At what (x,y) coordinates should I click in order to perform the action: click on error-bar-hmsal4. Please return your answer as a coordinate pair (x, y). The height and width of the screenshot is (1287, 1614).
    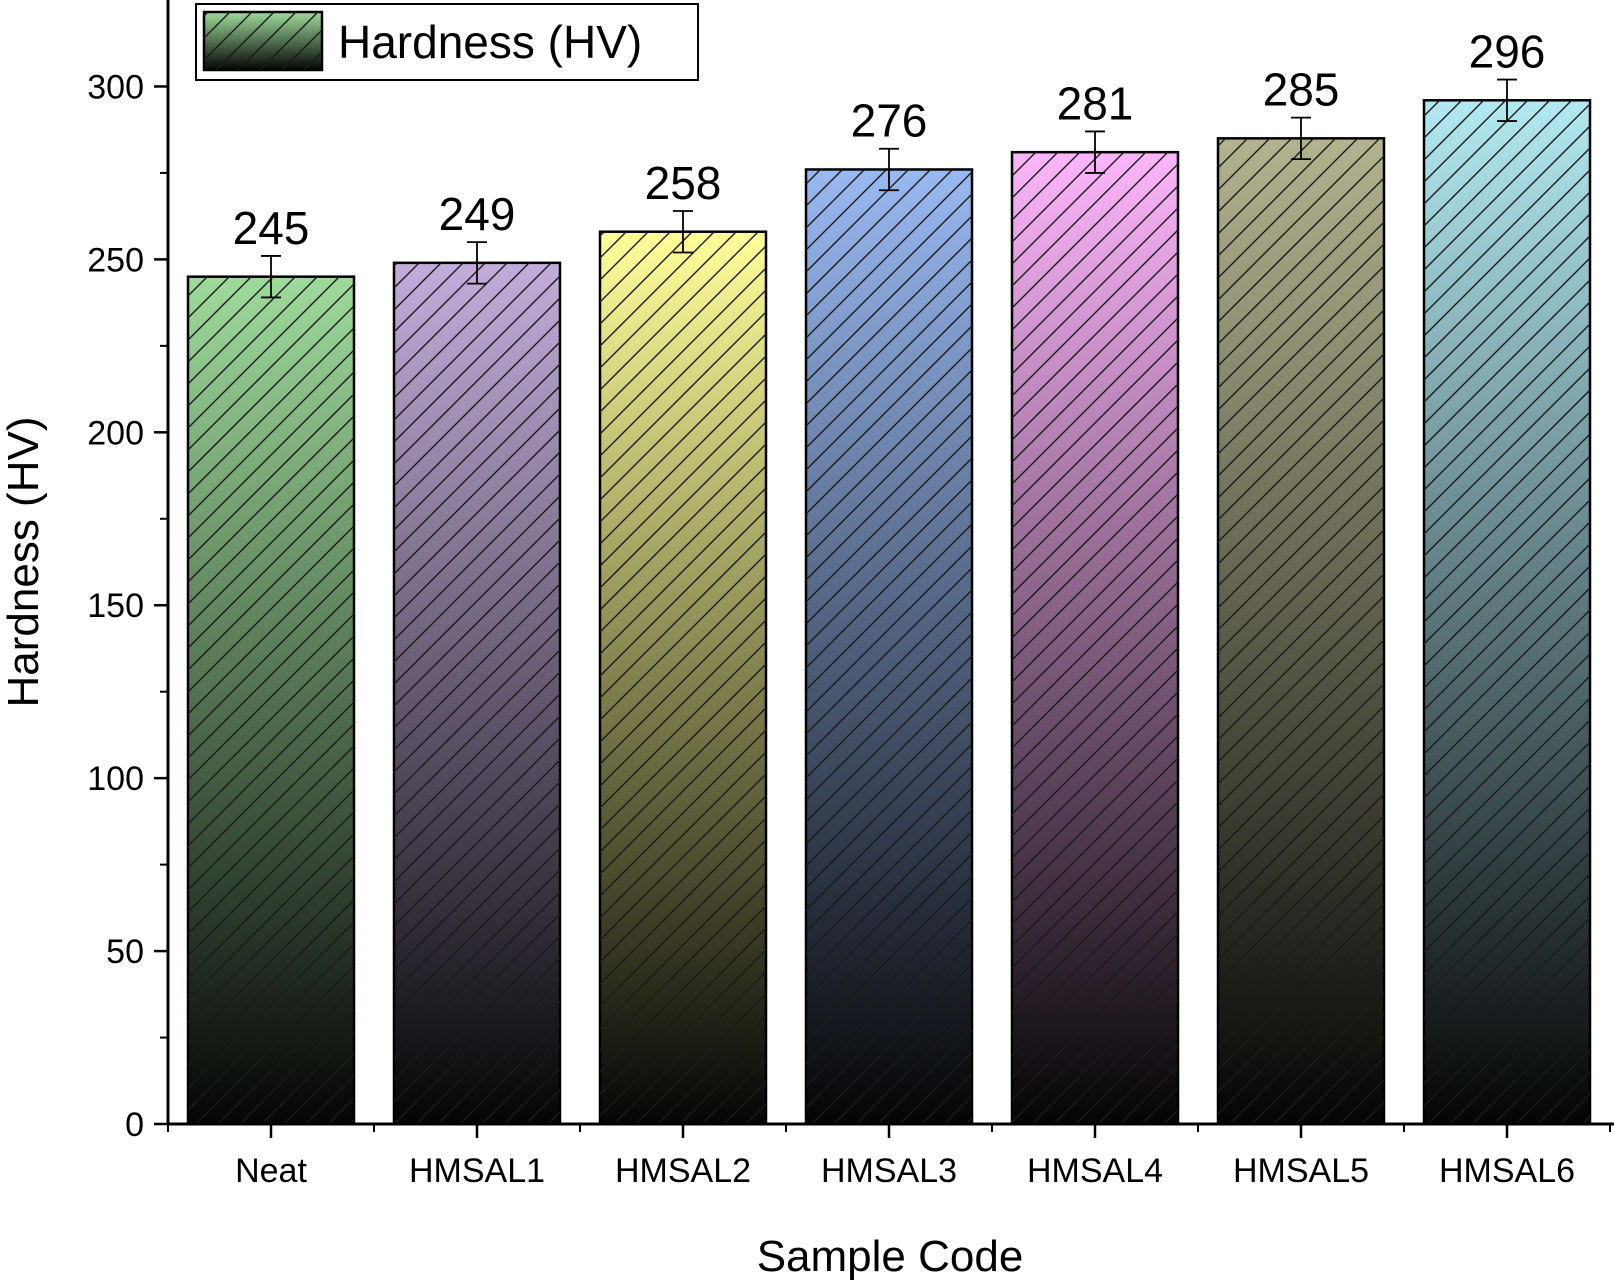
    Looking at the image, I should click on (1095, 152).